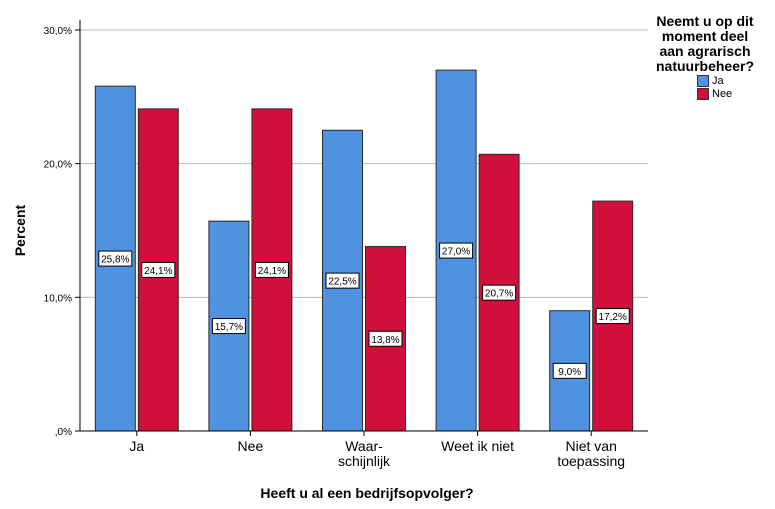  I want to click on data-label: 25,8%, so click(115, 260).